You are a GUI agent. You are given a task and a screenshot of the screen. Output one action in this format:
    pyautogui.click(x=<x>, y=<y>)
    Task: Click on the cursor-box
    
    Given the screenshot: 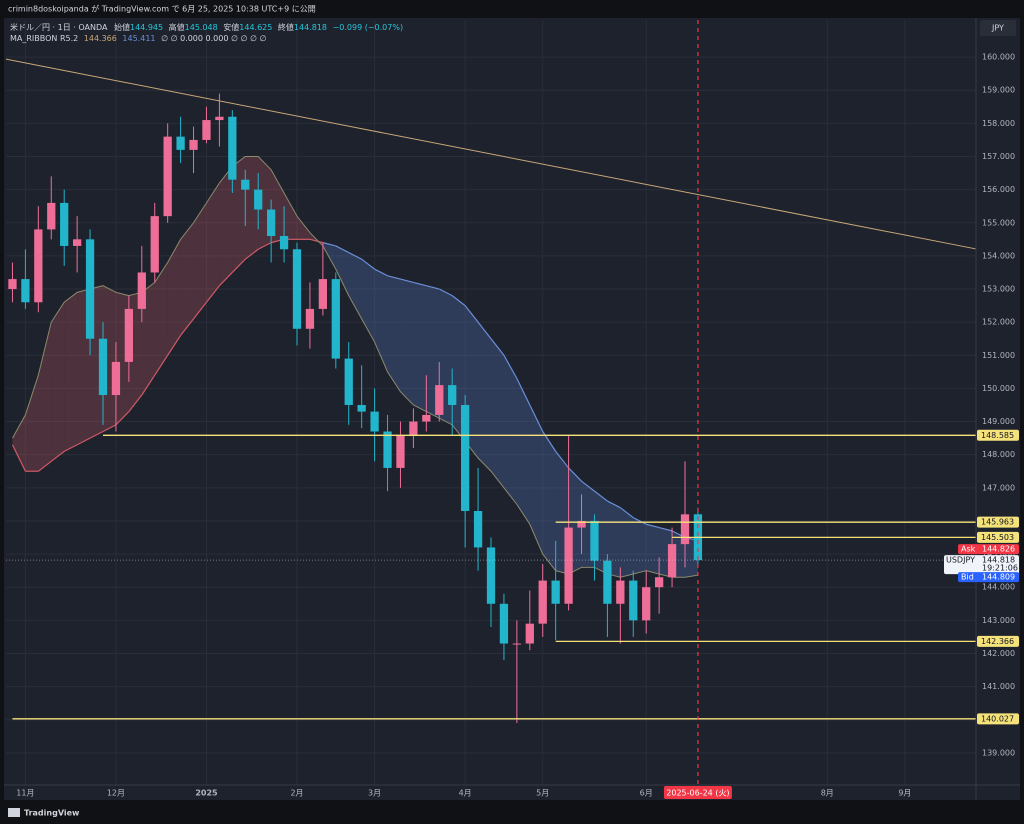 What is the action you would take?
    pyautogui.click(x=697, y=792)
    